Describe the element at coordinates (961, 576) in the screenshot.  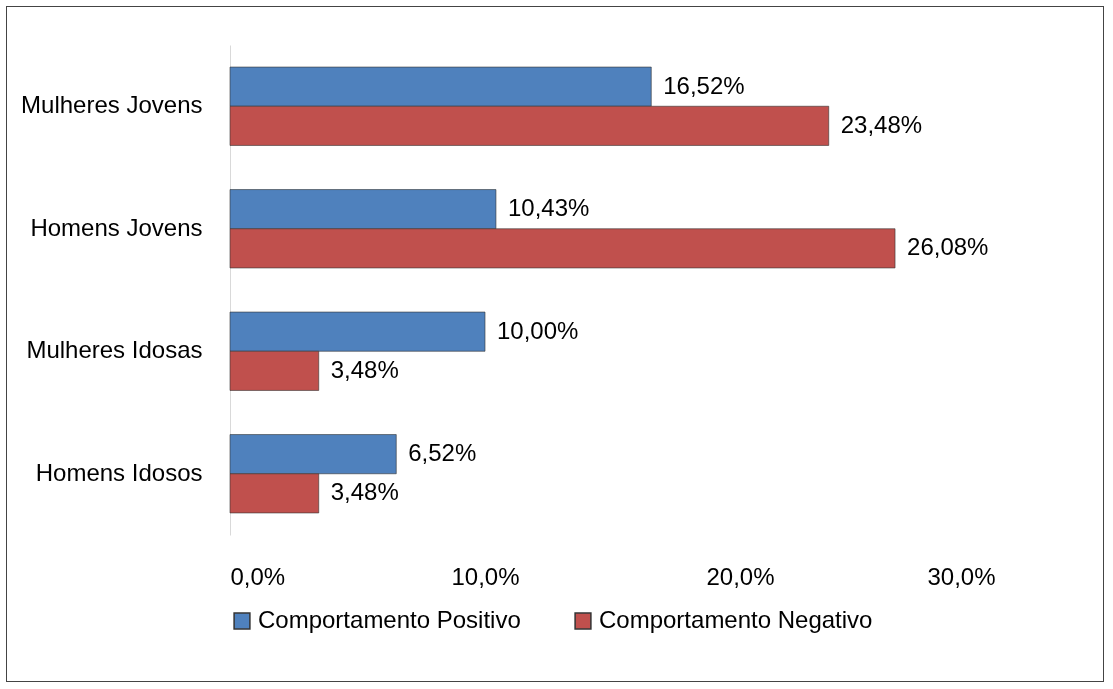
I see `x-tick-label: 30,0%` at that location.